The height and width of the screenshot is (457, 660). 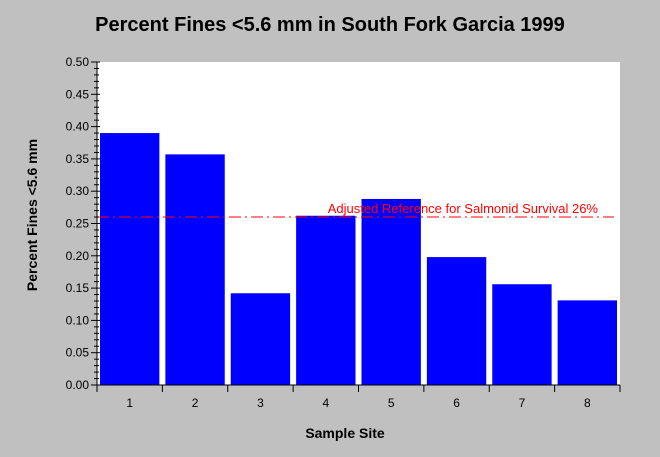 I want to click on y-tick-label: 0.40, so click(x=78, y=127).